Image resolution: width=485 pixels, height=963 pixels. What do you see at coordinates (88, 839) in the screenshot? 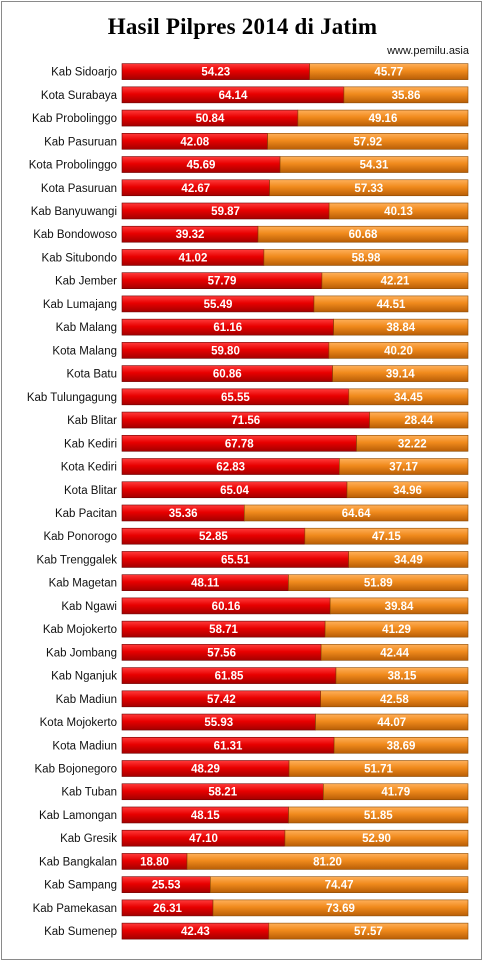
I see `category-label: Kab Gresik` at bounding box center [88, 839].